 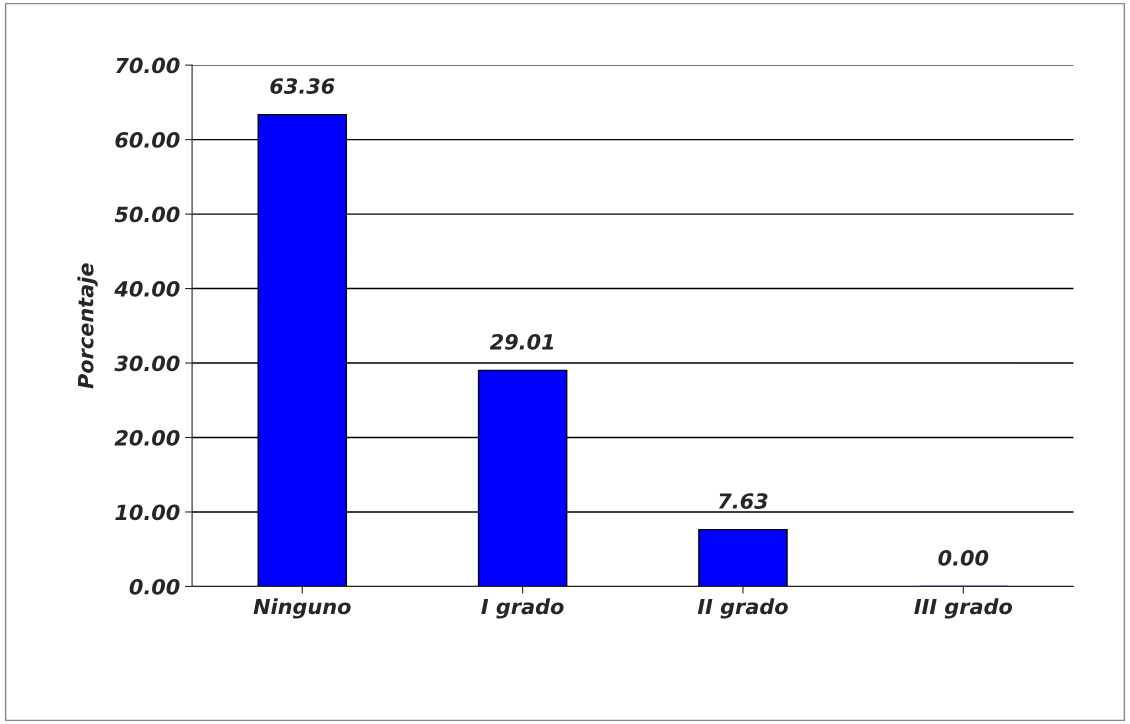 I want to click on y-tick-label: 60.00, so click(x=147, y=140).